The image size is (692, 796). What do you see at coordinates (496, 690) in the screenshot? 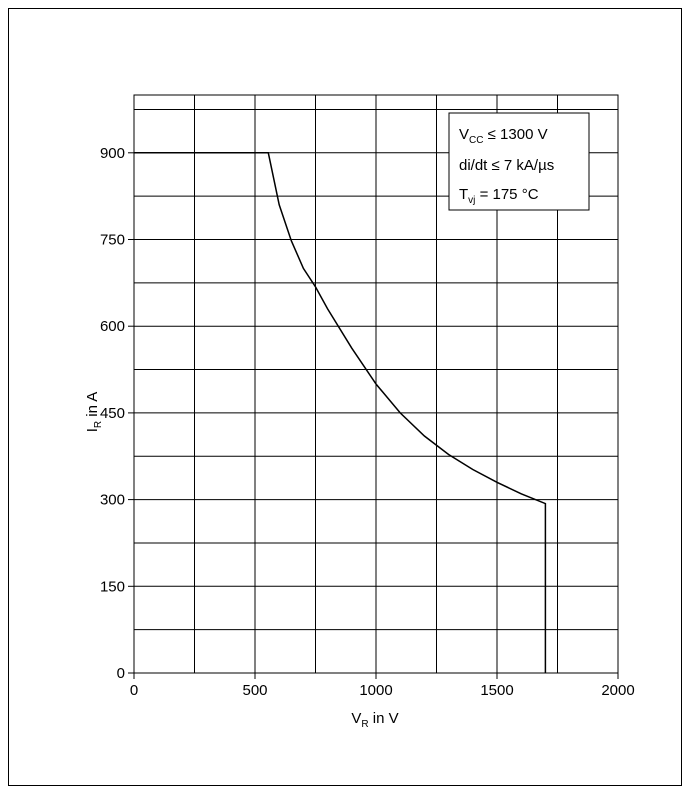
I see `x-tick-label: 1500` at bounding box center [496, 690].